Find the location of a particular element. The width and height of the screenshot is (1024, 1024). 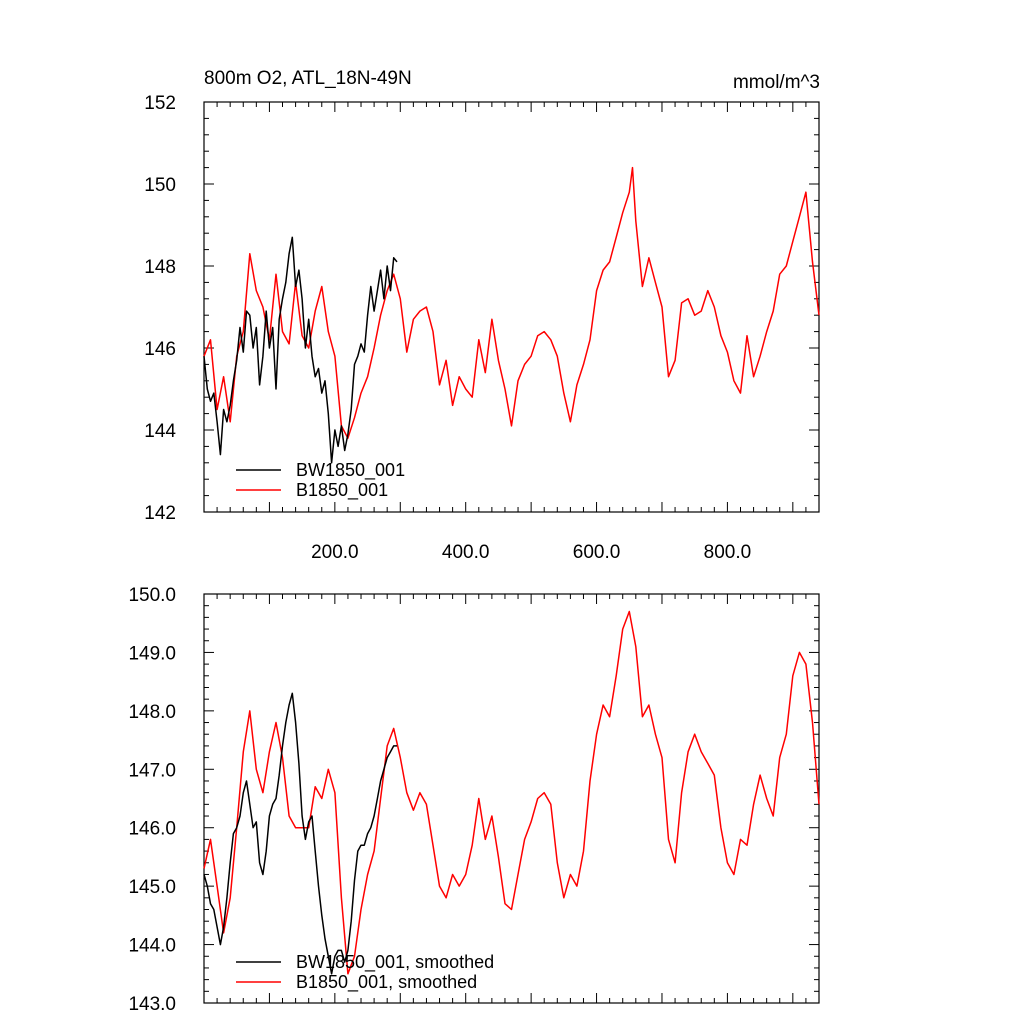

x-tick-label: 400.0 is located at coordinates (466, 552).